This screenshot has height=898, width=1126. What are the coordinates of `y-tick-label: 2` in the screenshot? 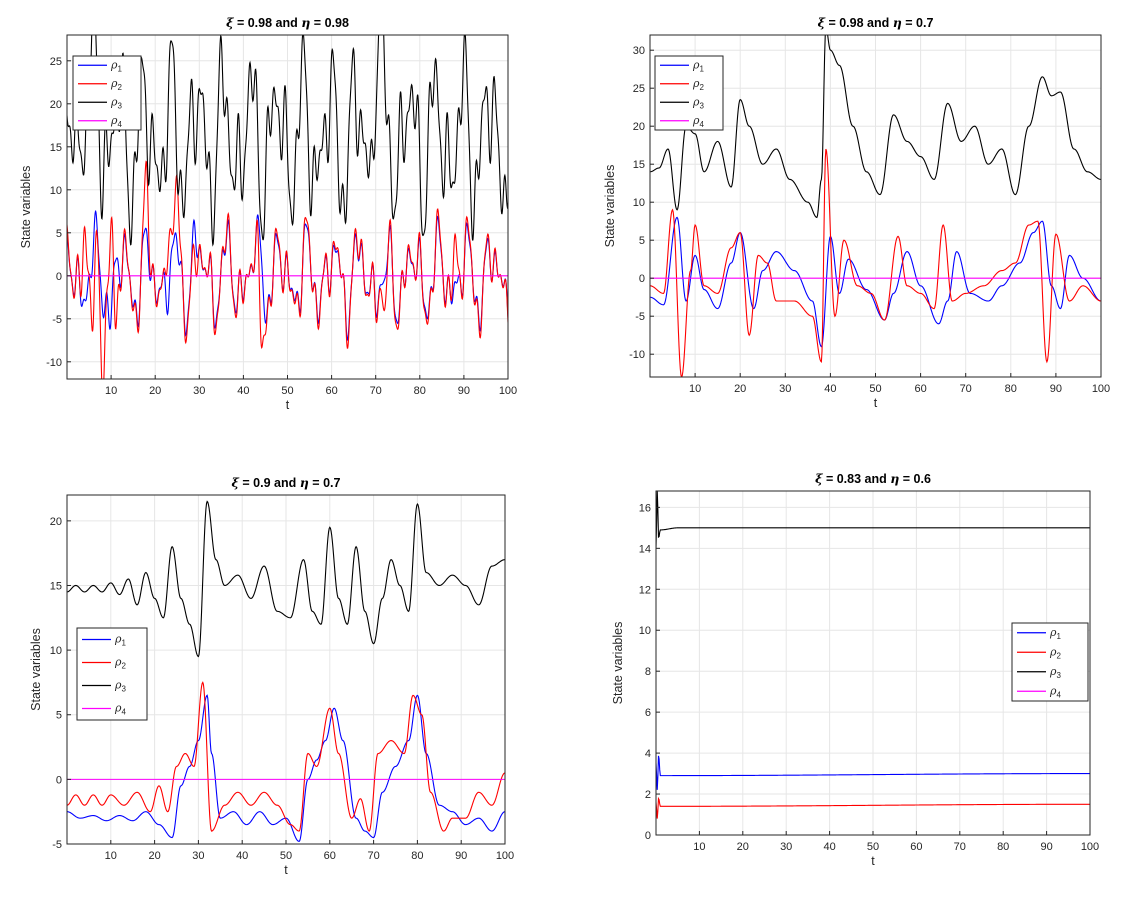 It's located at (648, 795).